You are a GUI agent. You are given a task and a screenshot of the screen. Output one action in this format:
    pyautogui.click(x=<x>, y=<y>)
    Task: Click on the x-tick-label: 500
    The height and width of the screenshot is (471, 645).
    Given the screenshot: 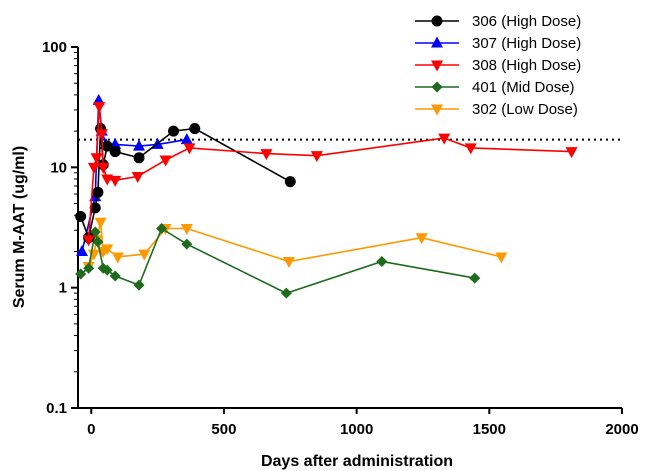 What is the action you would take?
    pyautogui.click(x=223, y=429)
    